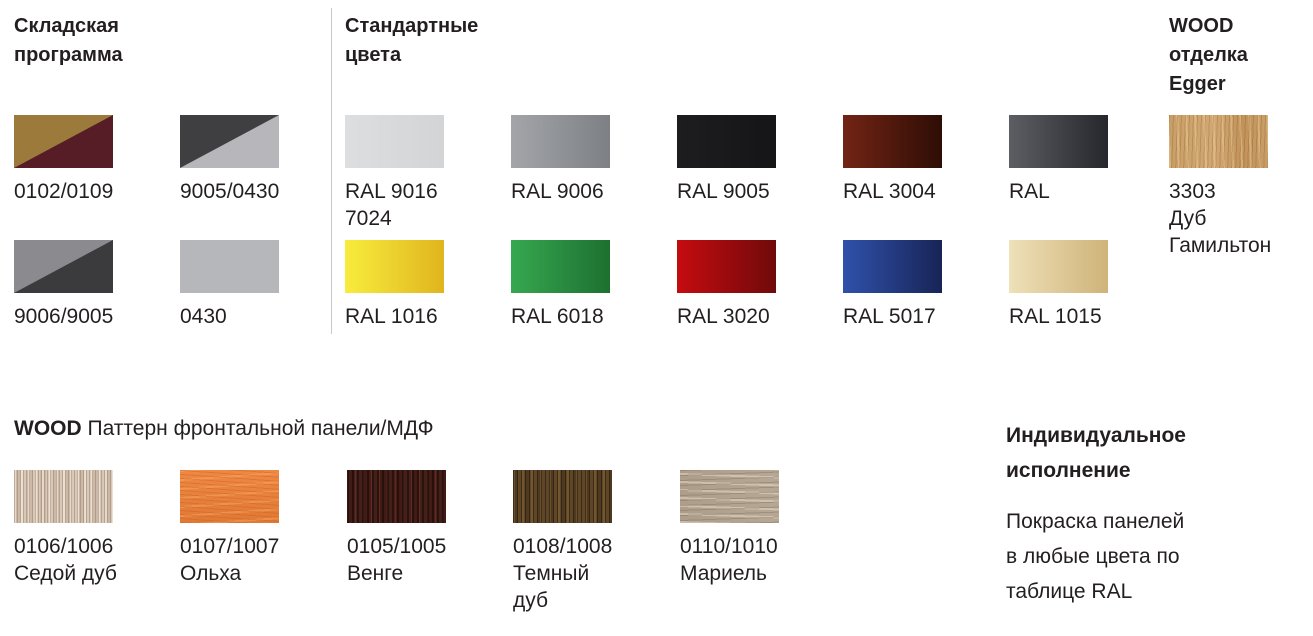 The height and width of the screenshot is (636, 1313). I want to click on swatch-label: RAL 1016, so click(420, 316).